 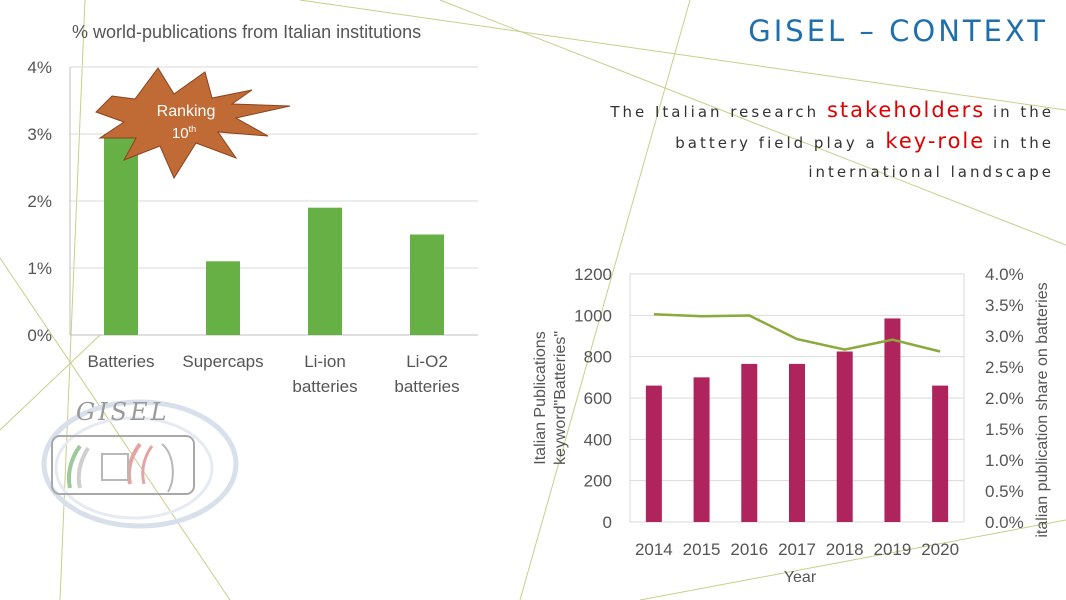 I want to click on chart2-x-tick: 2015, so click(x=702, y=549).